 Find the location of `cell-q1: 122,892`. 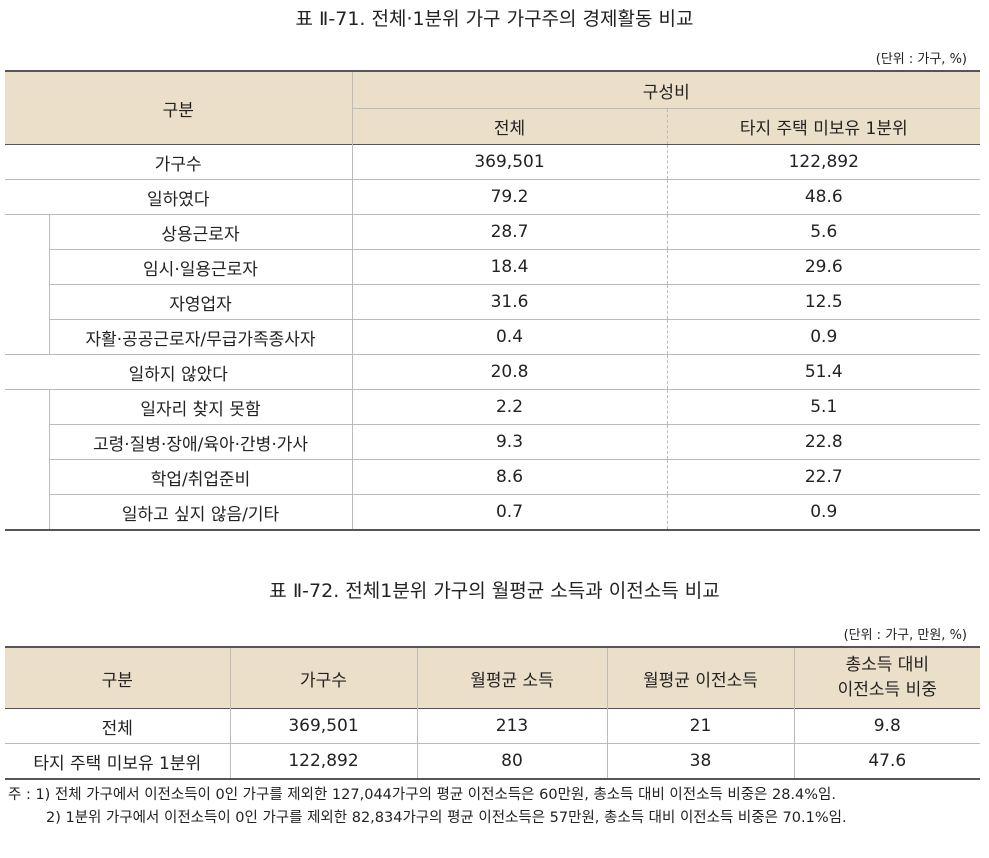

cell-q1: 122,892 is located at coordinates (823, 162).